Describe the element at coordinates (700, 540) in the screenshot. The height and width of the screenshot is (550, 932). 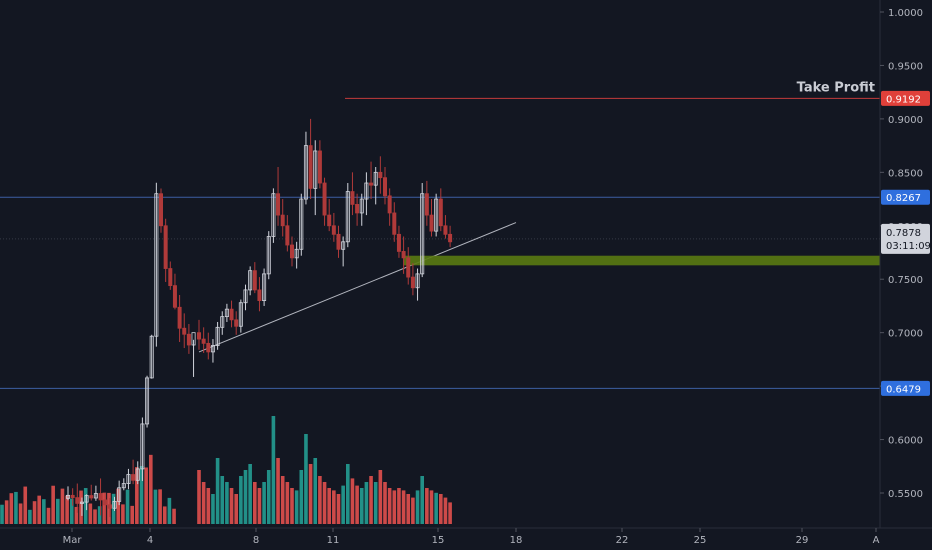
I see `x-tick-label: 25` at that location.